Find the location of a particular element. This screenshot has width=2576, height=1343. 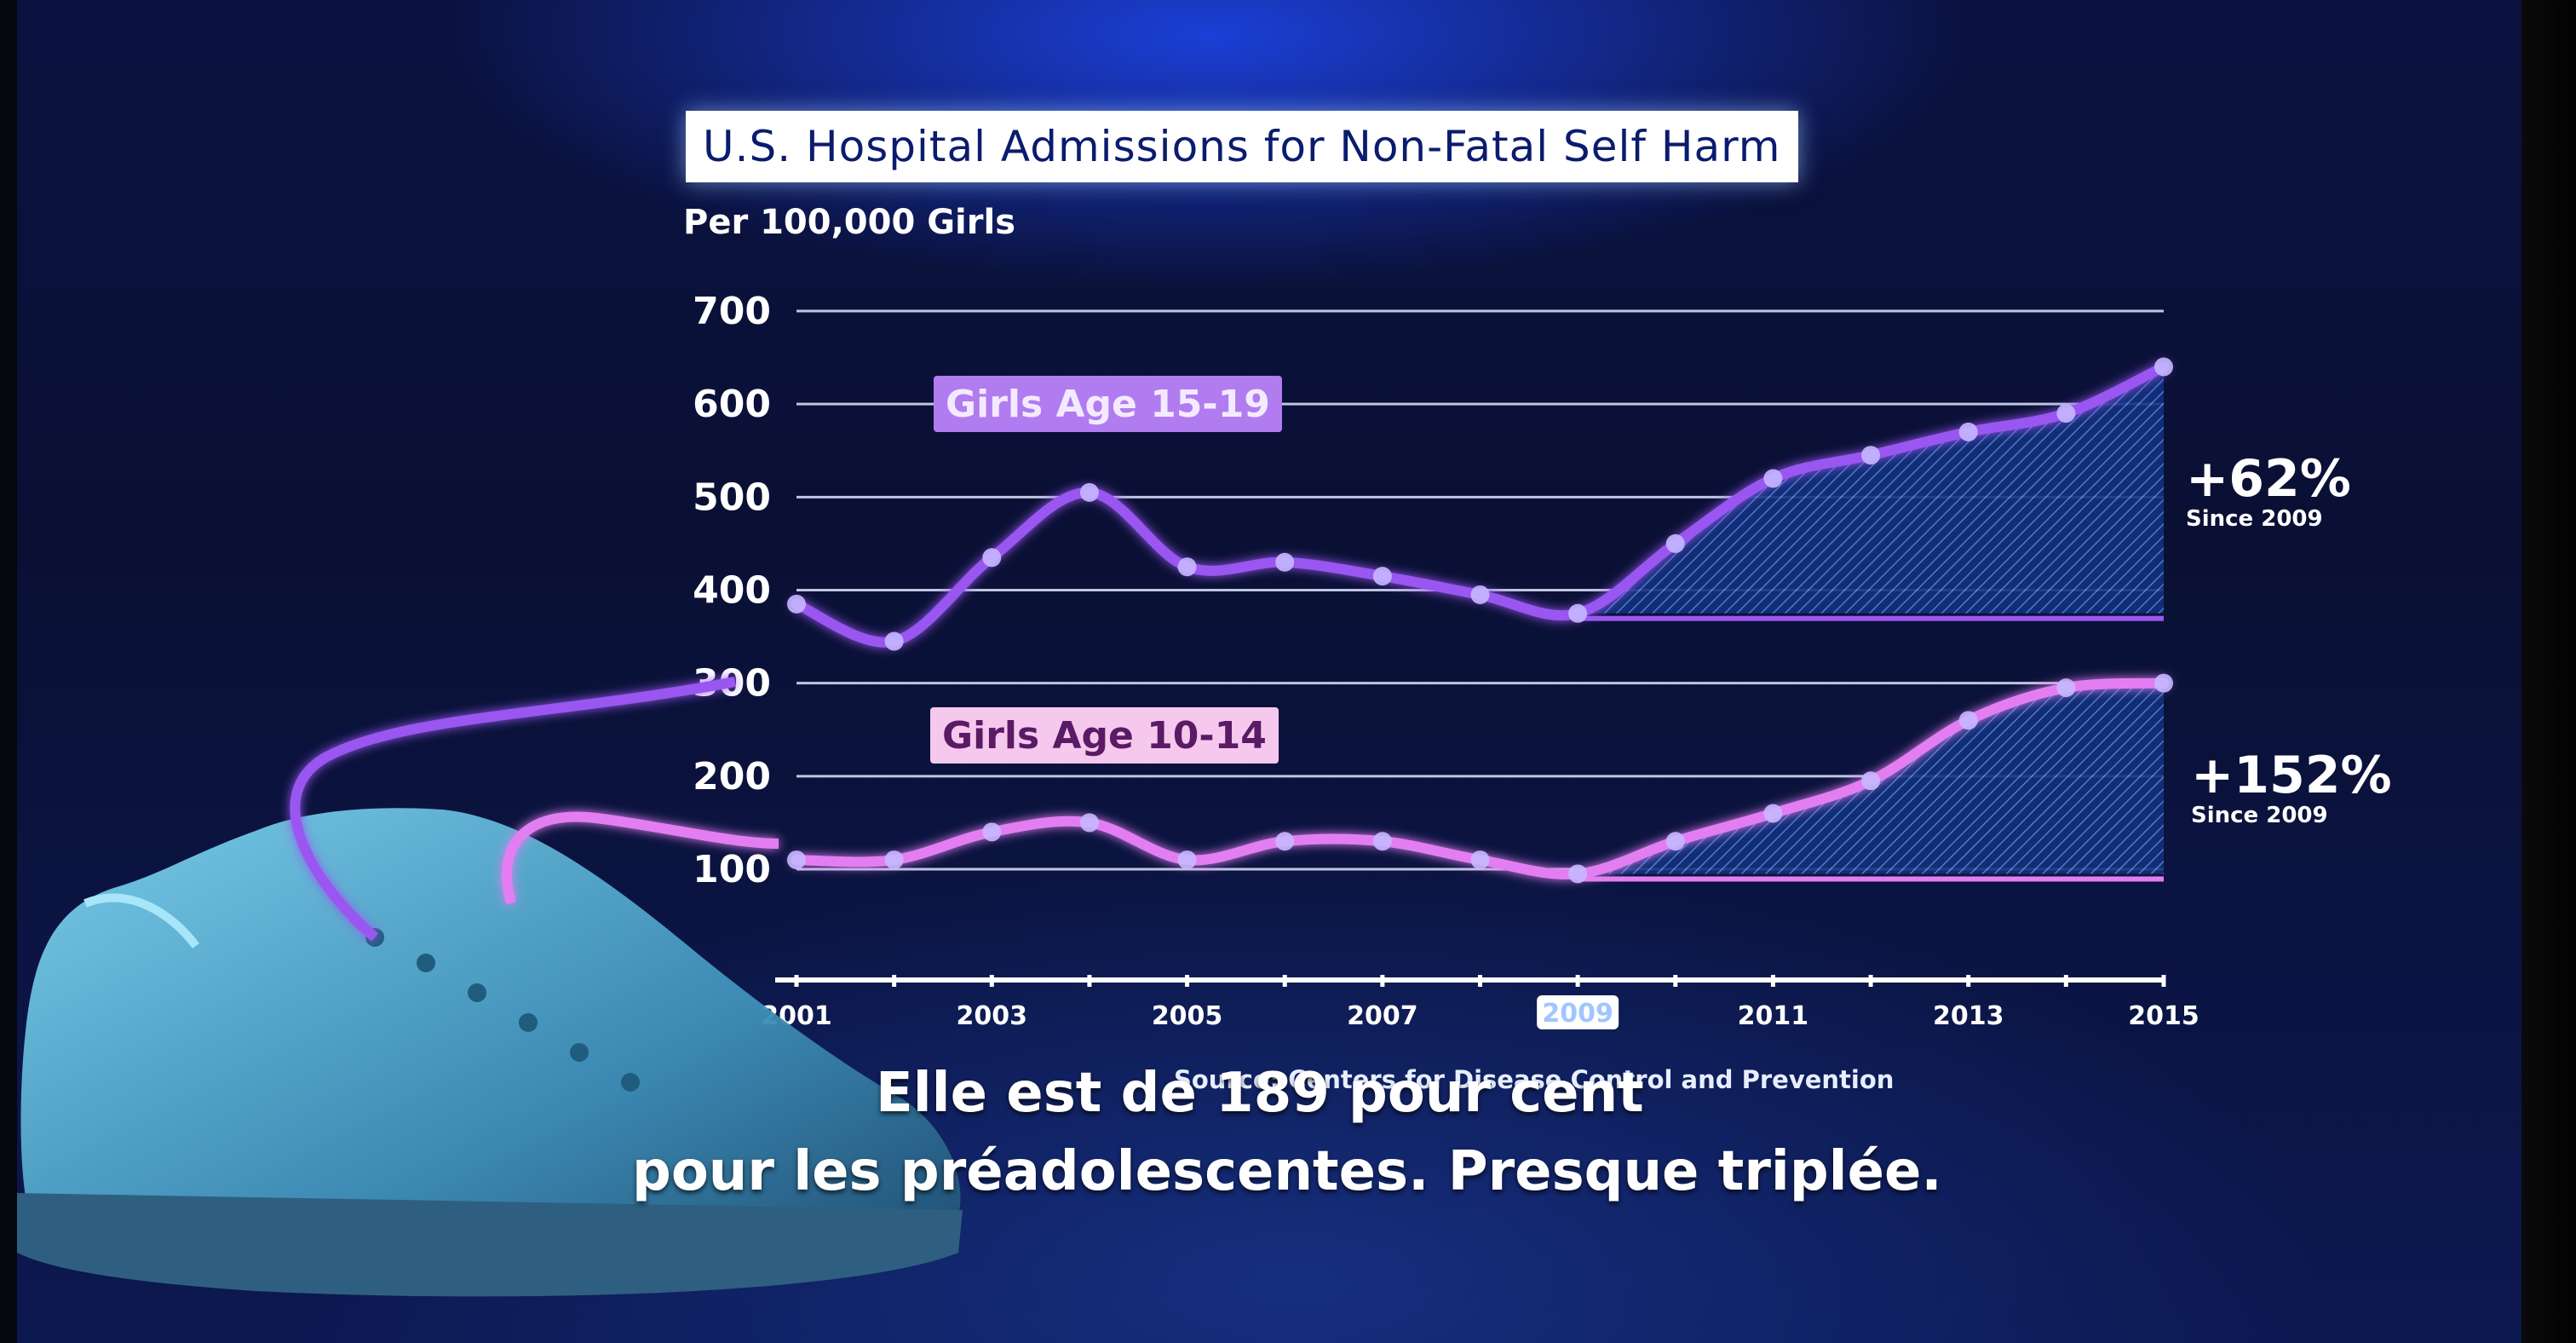

x-tick-2003: 2003 is located at coordinates (993, 1016).